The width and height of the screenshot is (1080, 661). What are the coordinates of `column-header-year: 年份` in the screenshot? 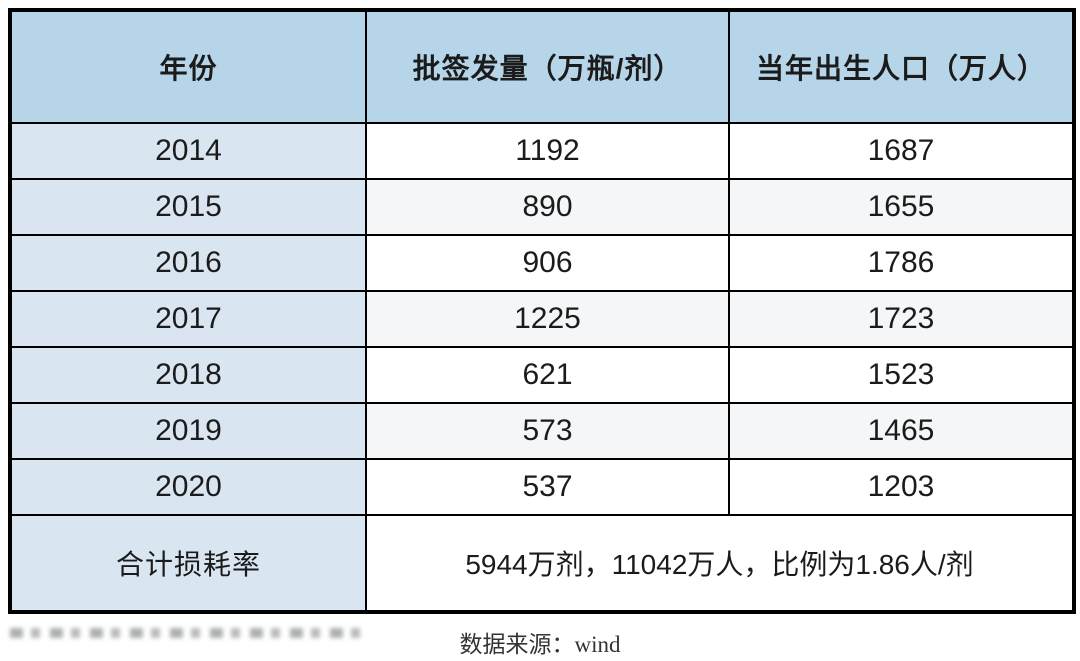 It's located at (188, 66).